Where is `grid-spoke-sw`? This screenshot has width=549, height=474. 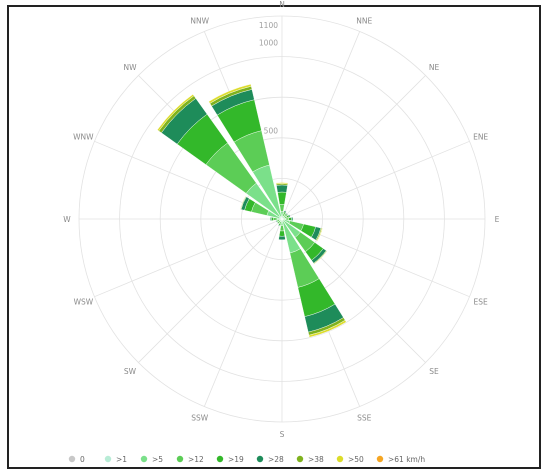
grid-spoke-sw is located at coordinates (210, 290).